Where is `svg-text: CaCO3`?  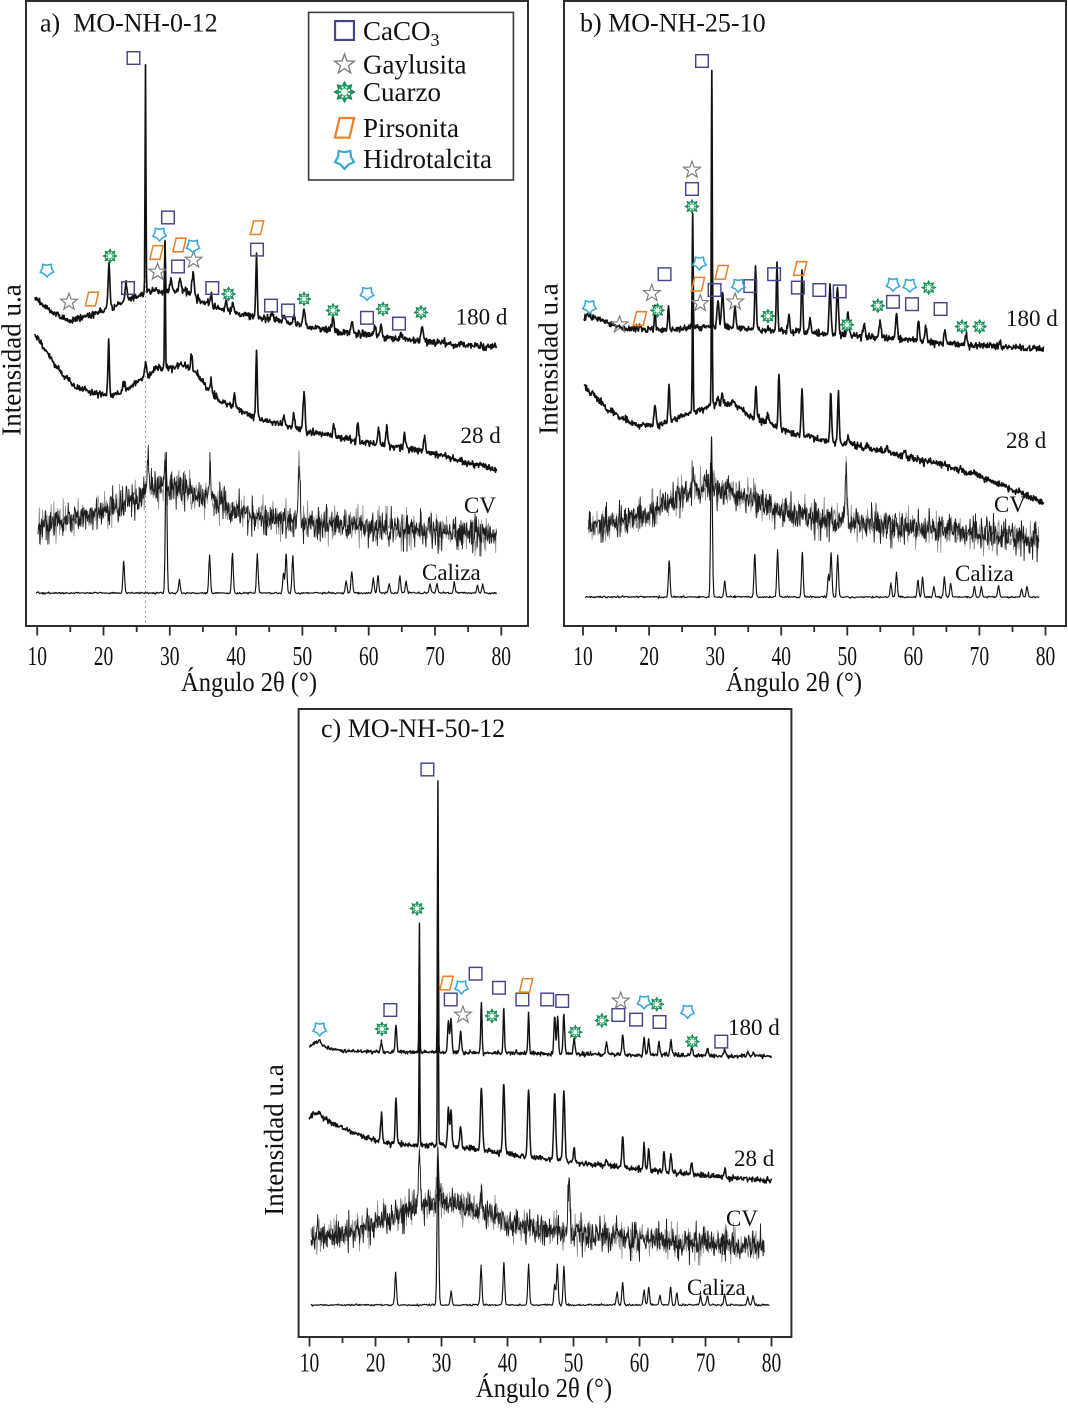
svg-text: CaCO3 is located at coordinates (401, 33).